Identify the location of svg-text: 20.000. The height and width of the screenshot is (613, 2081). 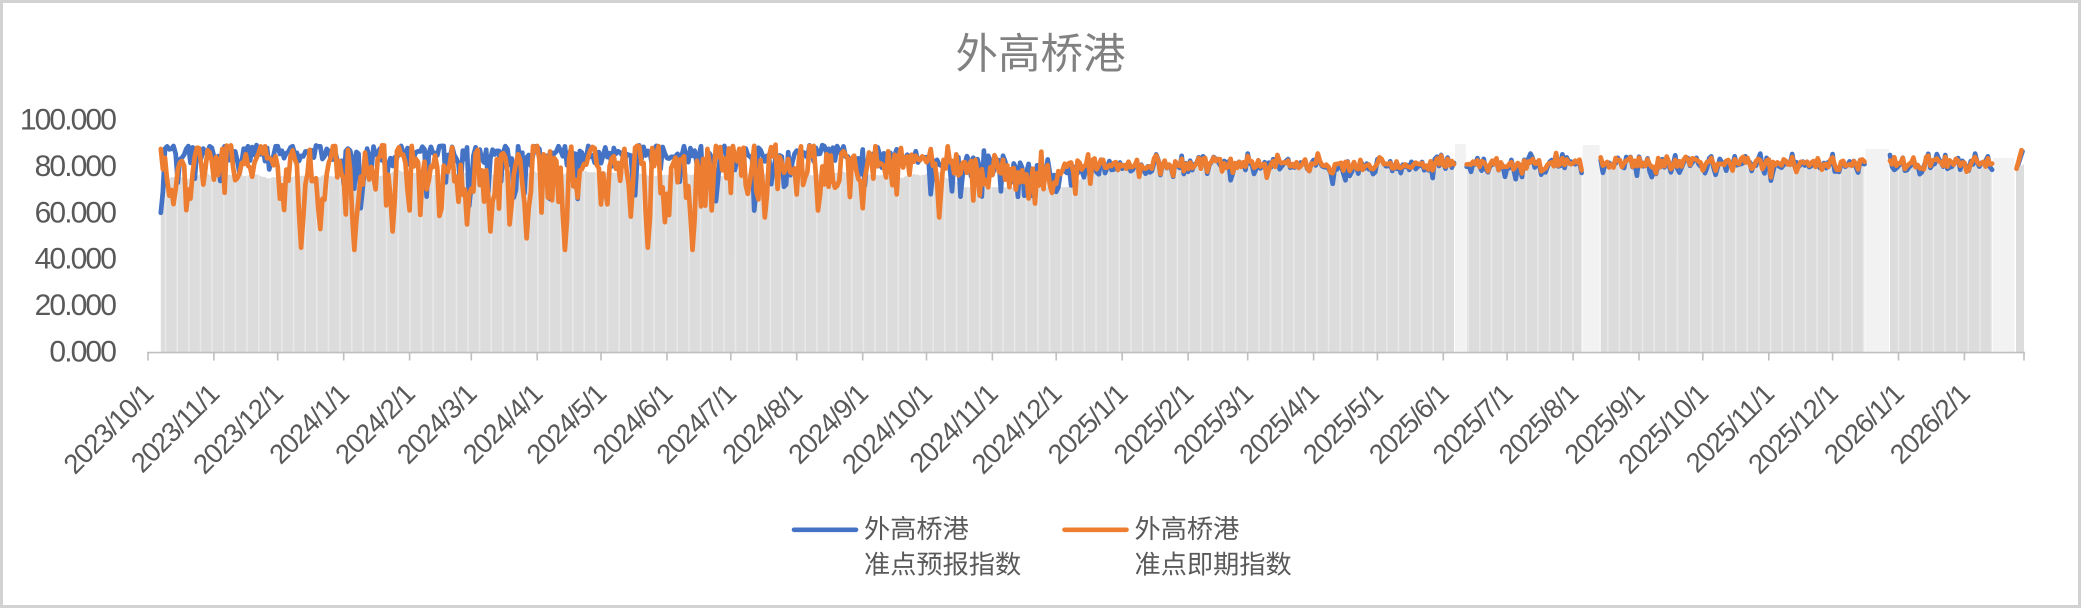
(76, 305).